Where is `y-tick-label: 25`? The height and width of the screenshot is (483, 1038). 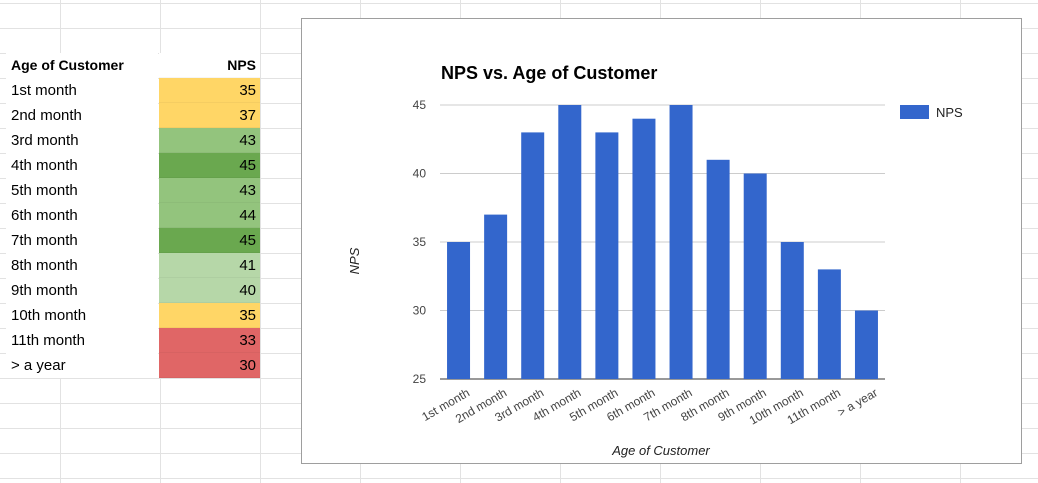
y-tick-label: 25 is located at coordinates (420, 379).